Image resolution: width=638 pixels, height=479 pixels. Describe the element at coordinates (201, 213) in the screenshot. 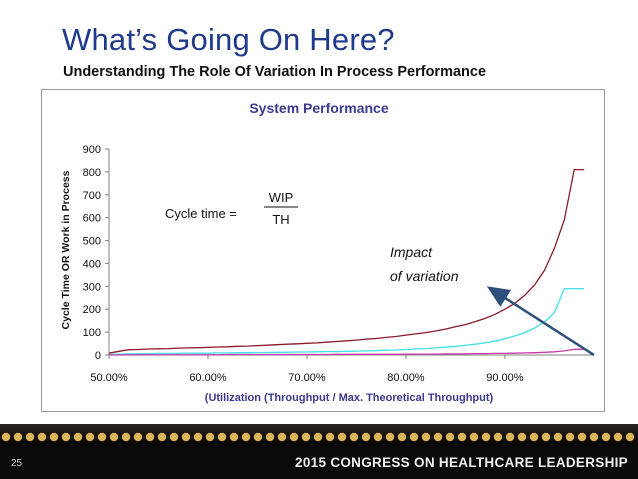

I see `formula-label: Cycle time =` at that location.